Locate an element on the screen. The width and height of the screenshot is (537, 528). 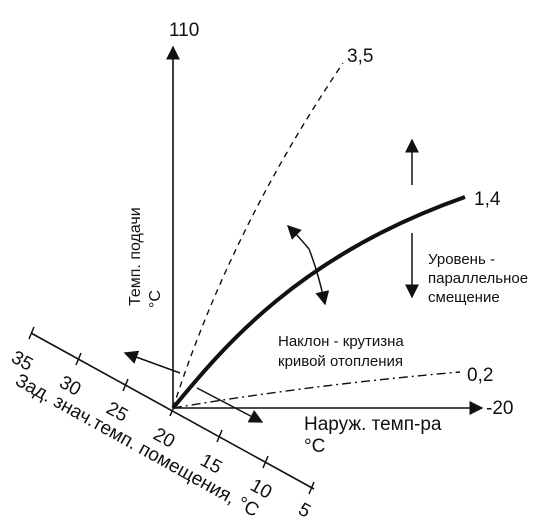
curve-main-label: 1,4 is located at coordinates (487, 199).